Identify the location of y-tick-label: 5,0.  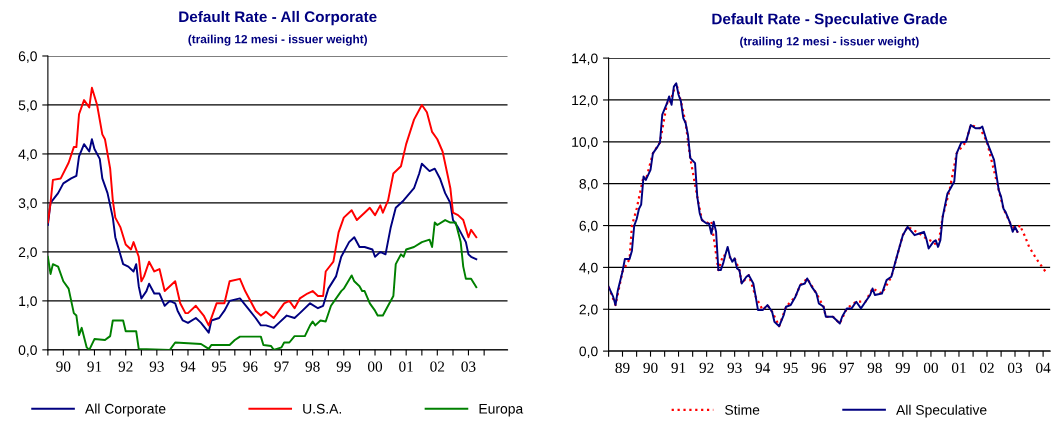
(27, 106).